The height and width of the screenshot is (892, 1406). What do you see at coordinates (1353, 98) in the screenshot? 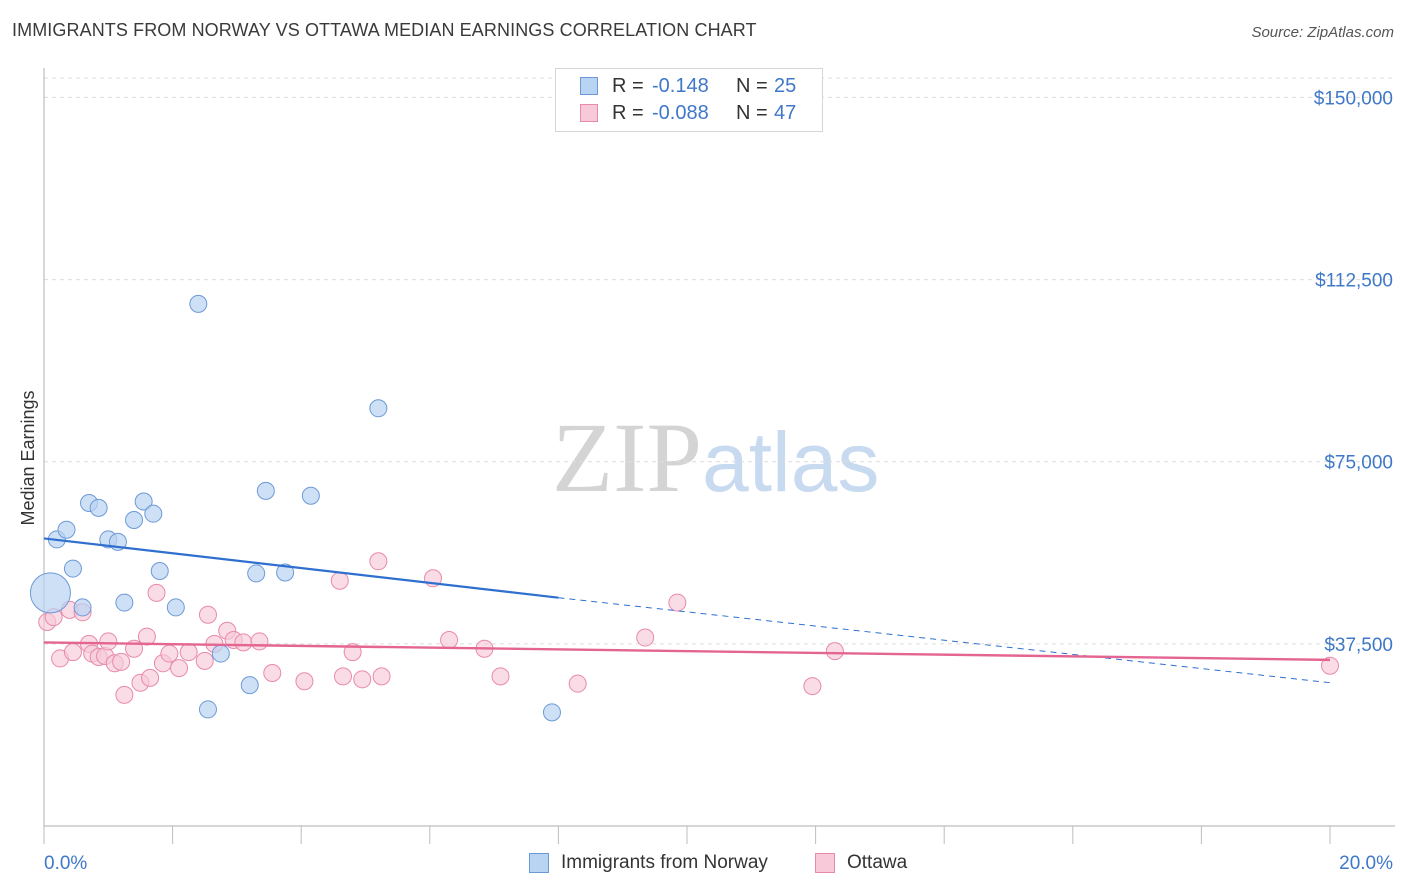
I see `y-tick-label: $150,000` at bounding box center [1353, 98].